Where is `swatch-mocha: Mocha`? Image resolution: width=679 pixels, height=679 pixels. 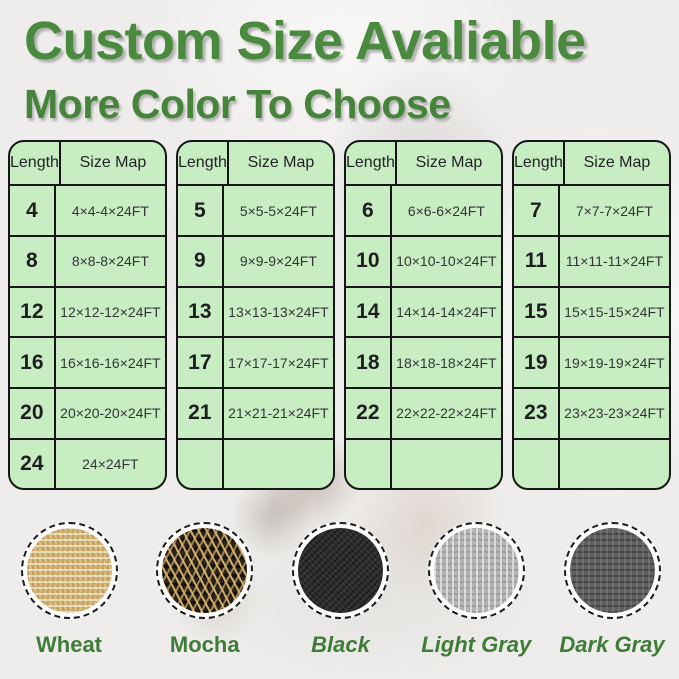 swatch-mocha: Mocha is located at coordinates (205, 590).